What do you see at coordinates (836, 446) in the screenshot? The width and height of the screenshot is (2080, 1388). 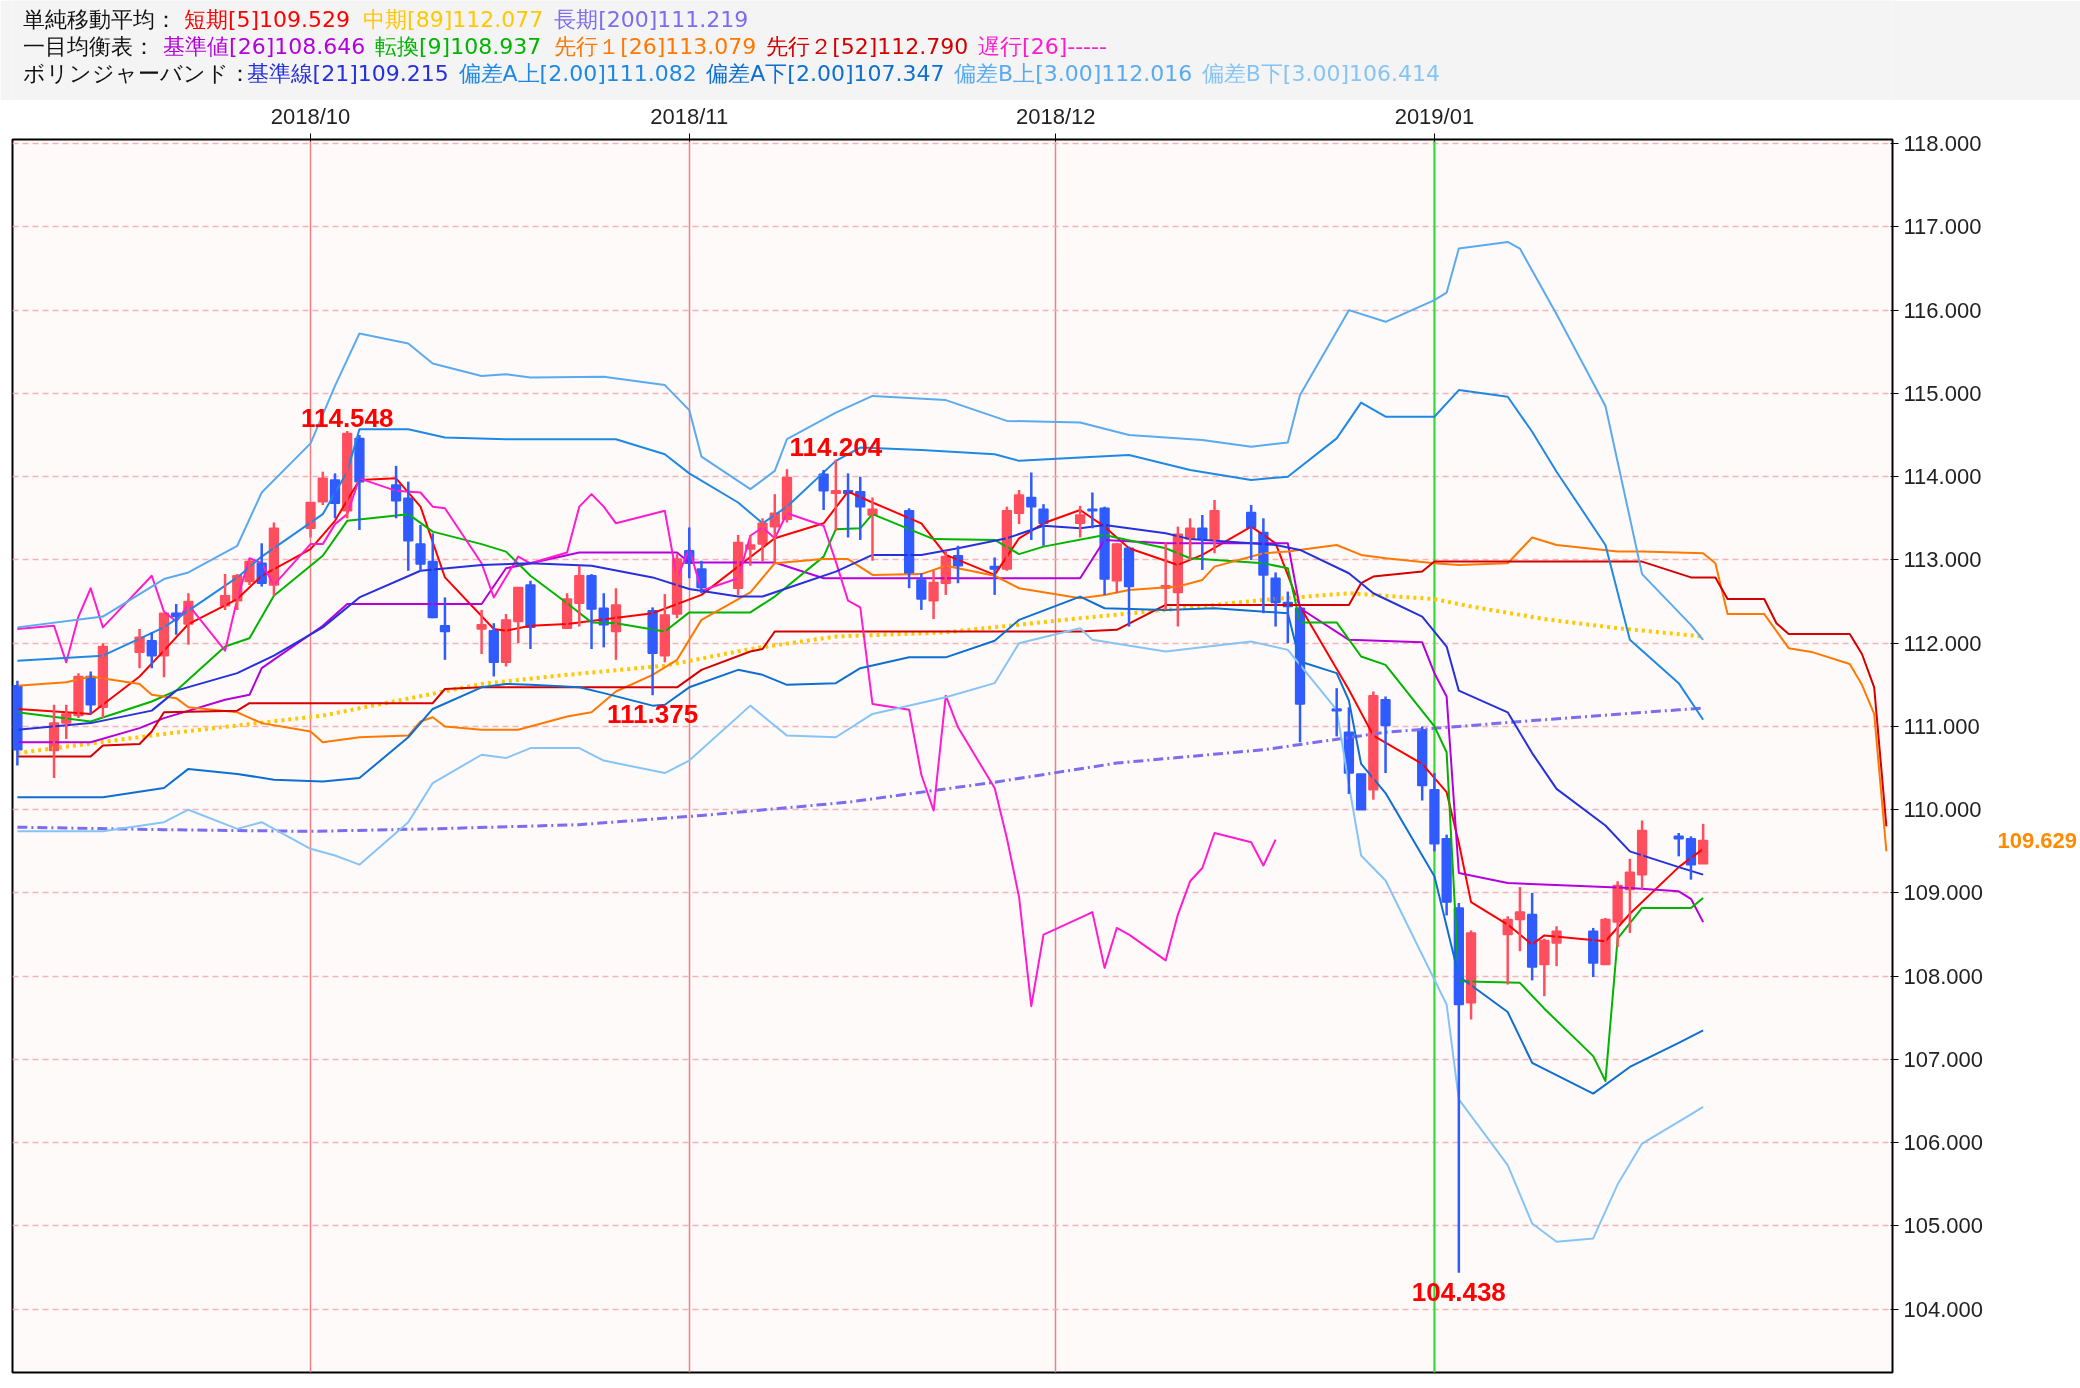 I see `annotation: 114.204` at bounding box center [836, 446].